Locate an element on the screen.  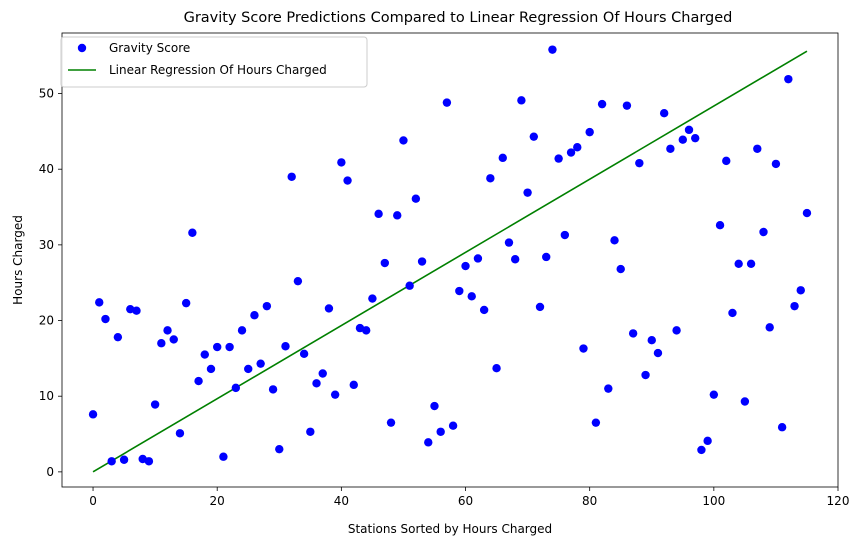
x-tick-label: 80 is located at coordinates (589, 501).